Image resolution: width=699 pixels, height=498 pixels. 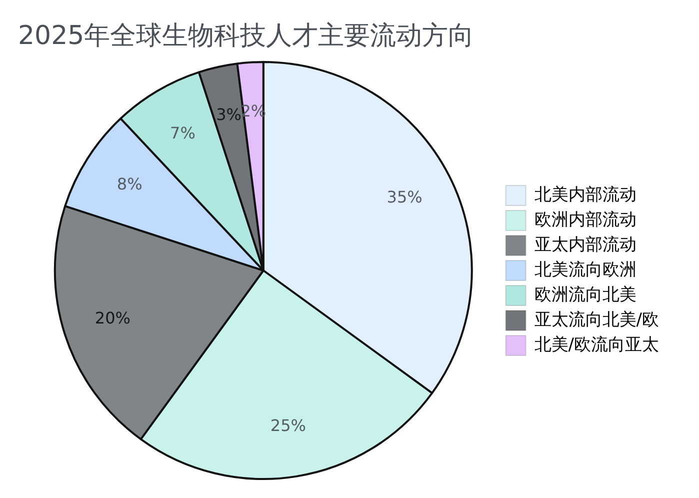 What do you see at coordinates (597, 320) in the screenshot?
I see `legend-label: 亚太流向北美/欧` at bounding box center [597, 320].